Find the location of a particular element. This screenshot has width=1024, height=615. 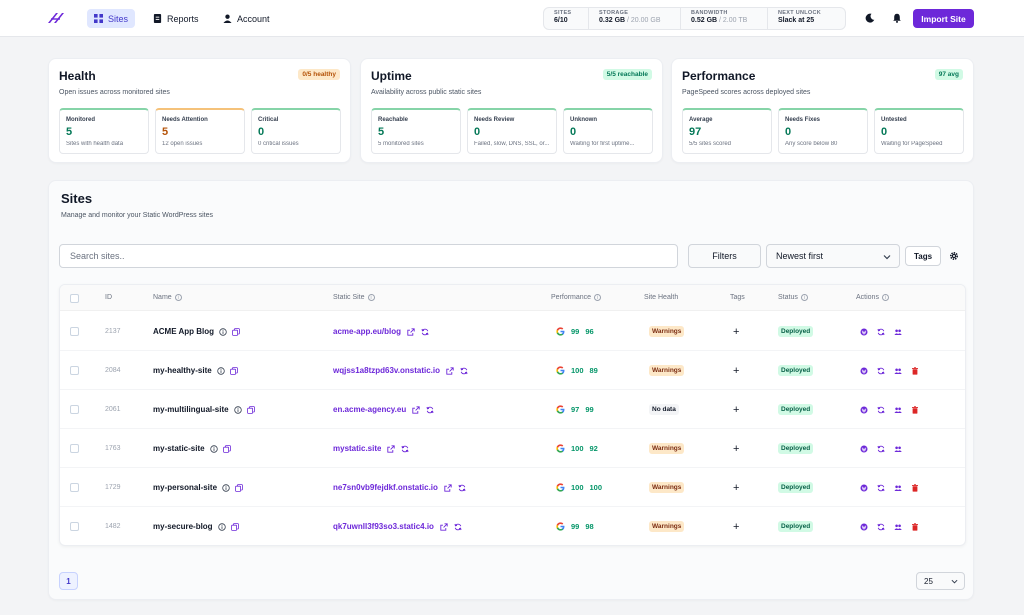

metric-needs-fixes: Needs Fixes 0 Any score below 80 is located at coordinates (823, 131).